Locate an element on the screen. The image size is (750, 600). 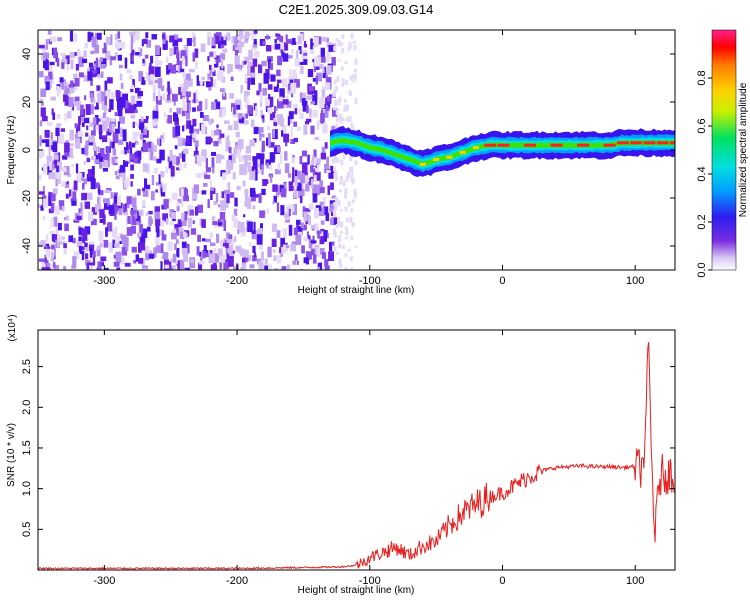
spectrogram-x-tick-label: -300 is located at coordinates (104, 281).